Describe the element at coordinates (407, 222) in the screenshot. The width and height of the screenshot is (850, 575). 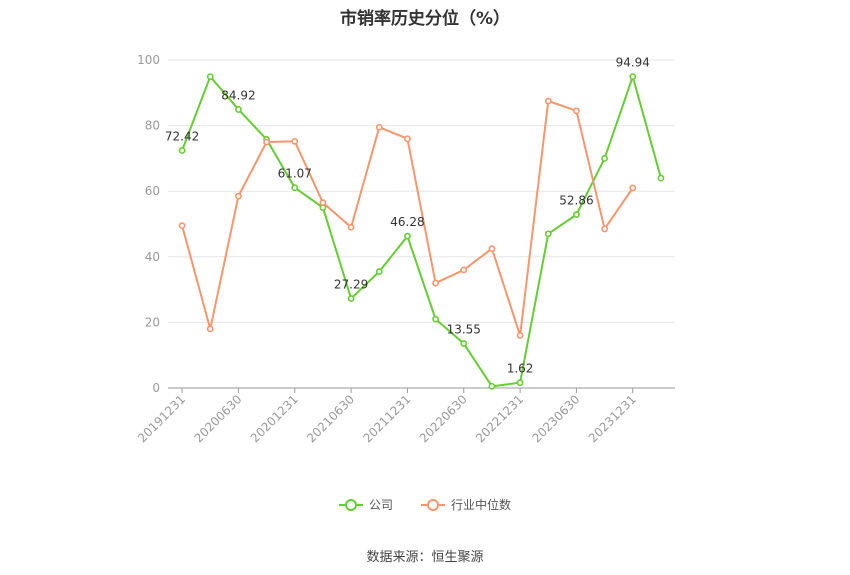
I see `data-label: 46.28` at that location.